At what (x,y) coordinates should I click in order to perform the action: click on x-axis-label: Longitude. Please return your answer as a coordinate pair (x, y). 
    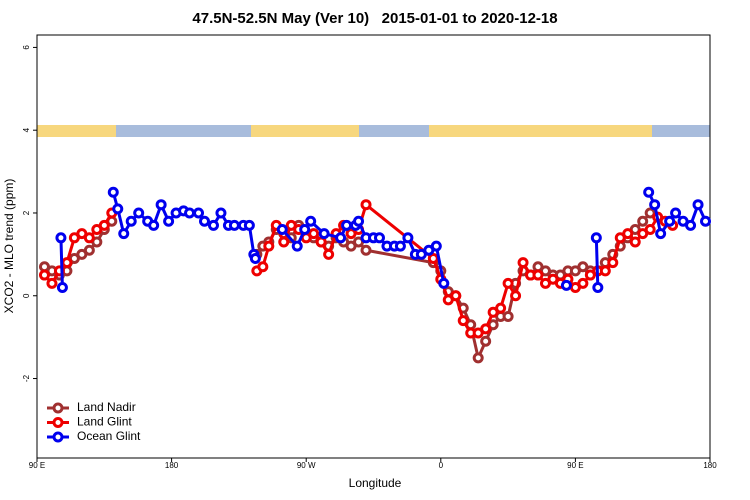
    Looking at the image, I should click on (375, 483).